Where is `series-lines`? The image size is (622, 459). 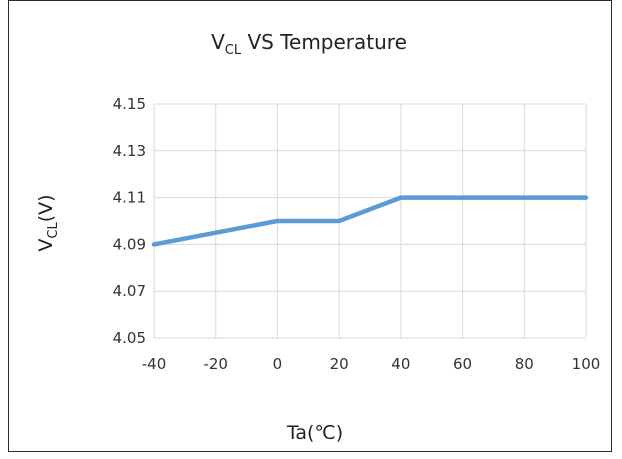 series-lines is located at coordinates (370, 221).